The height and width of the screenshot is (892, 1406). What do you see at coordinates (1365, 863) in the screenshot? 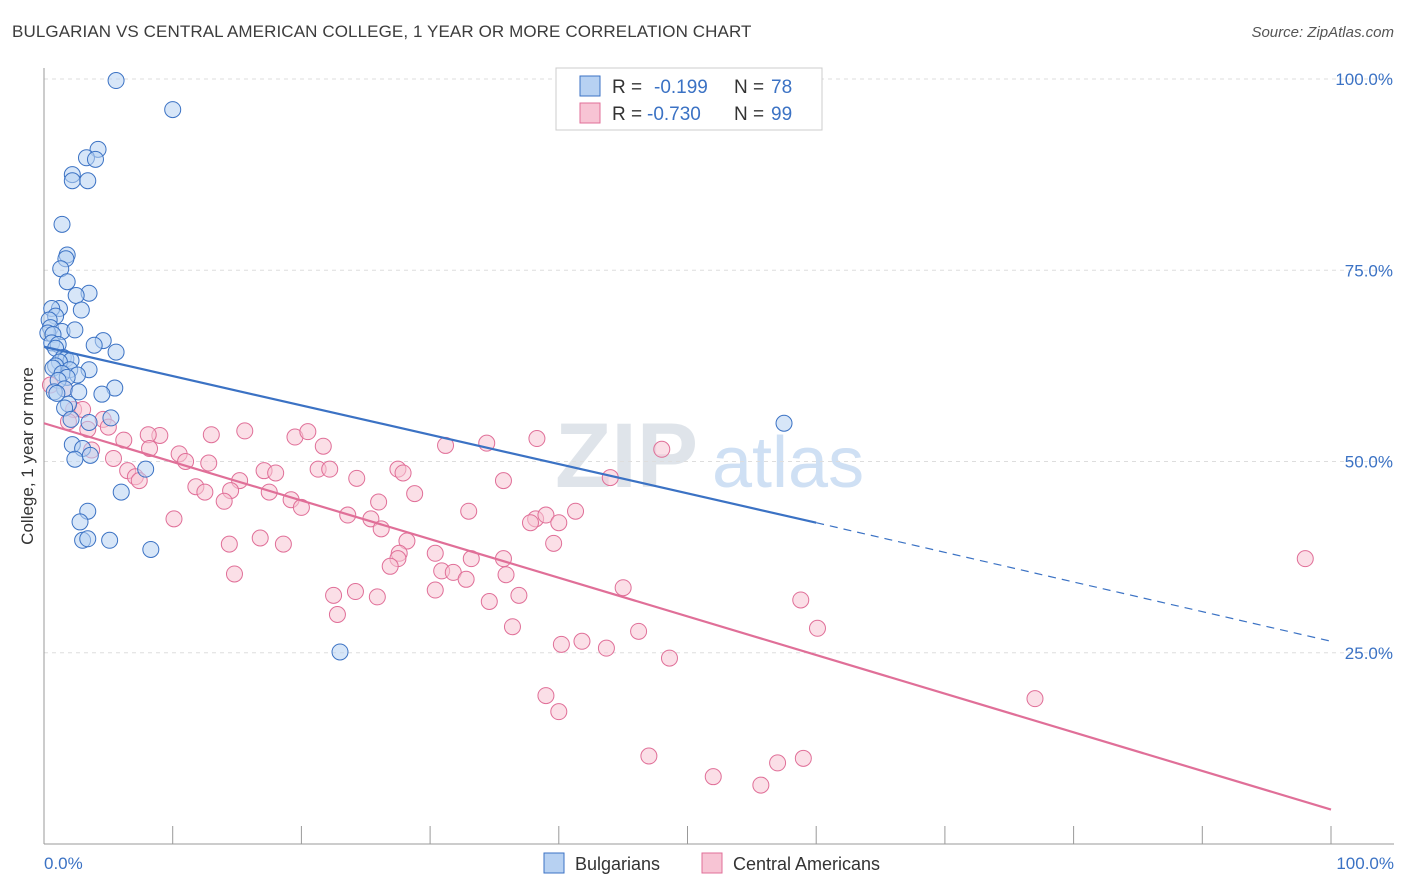
I see `x-tick-label-max: 100.0%` at bounding box center [1365, 863].